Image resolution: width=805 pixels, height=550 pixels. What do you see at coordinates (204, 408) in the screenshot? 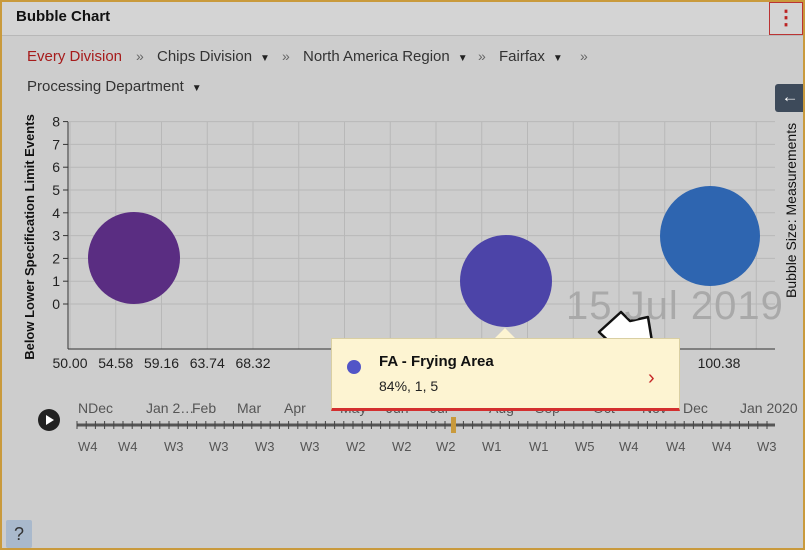
I see `timeline-month-label: Feb` at bounding box center [204, 408].